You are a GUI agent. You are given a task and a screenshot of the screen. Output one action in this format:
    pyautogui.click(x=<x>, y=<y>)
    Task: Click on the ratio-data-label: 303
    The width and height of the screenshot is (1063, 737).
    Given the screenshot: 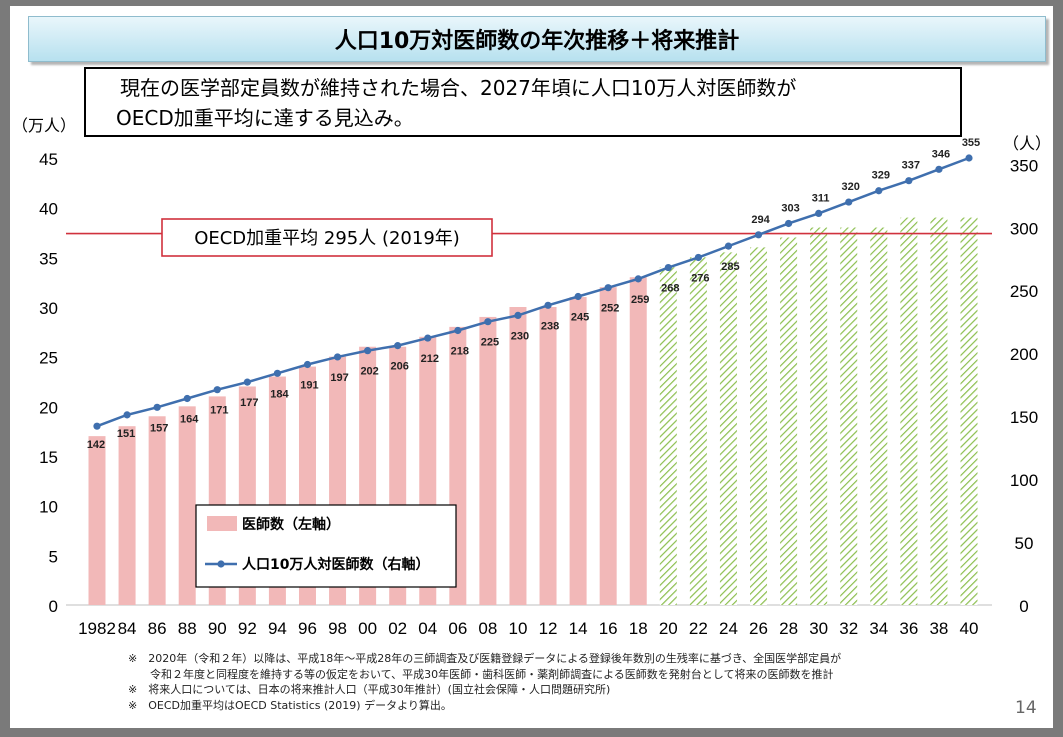 What is the action you would take?
    pyautogui.click(x=790, y=208)
    